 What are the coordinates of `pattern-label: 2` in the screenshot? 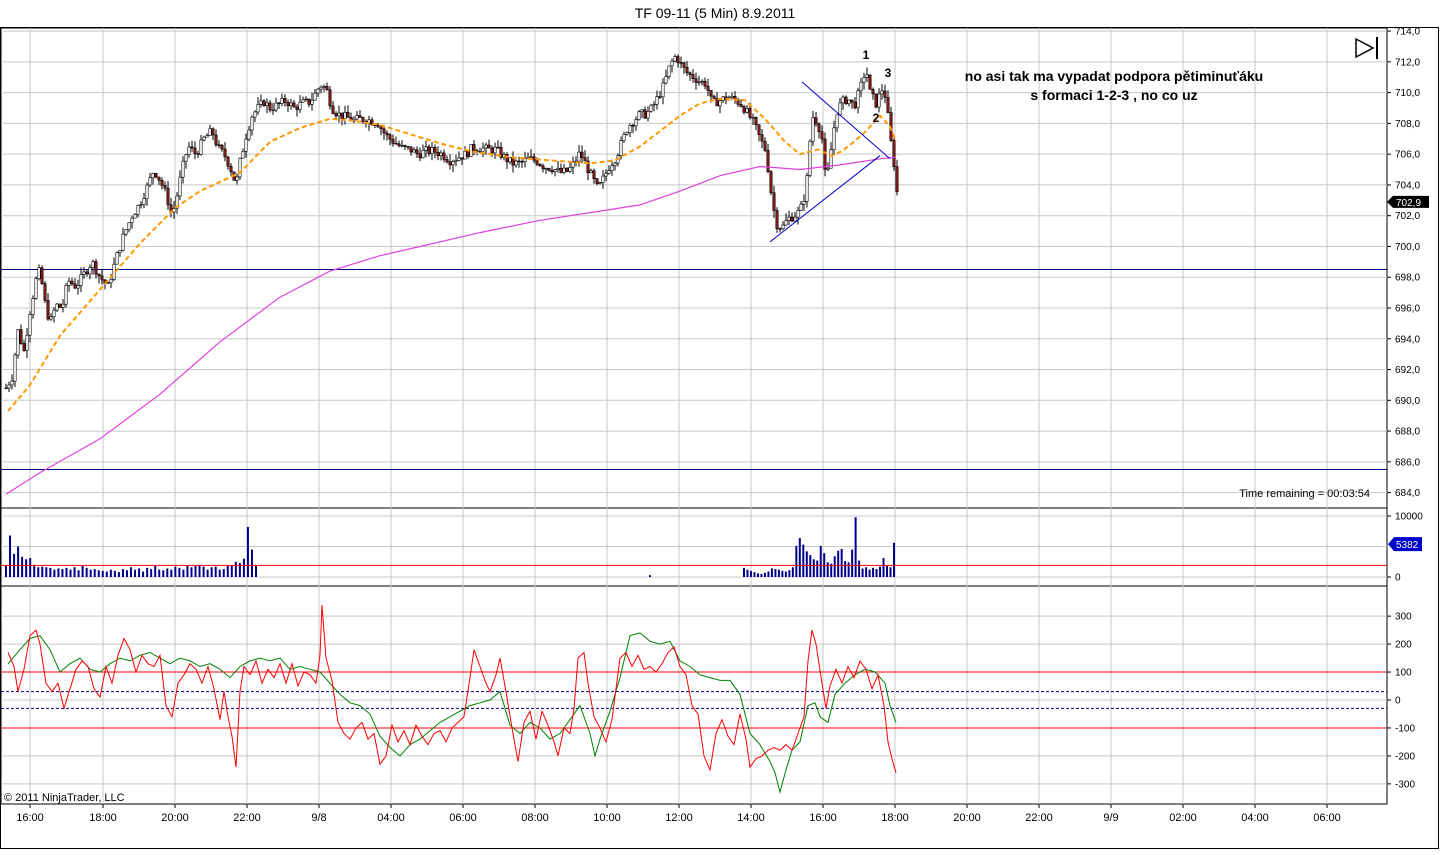 It's located at (876, 118).